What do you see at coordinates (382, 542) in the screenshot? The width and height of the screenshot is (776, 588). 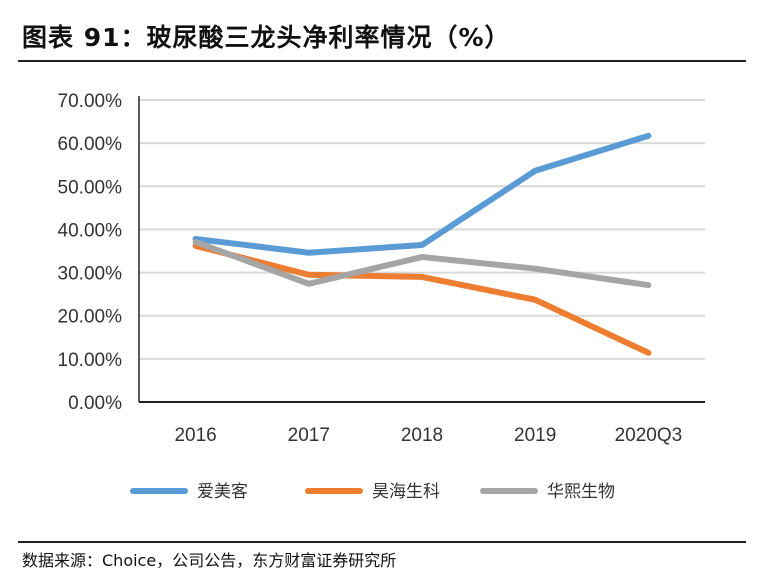 I see `bottom-rule` at bounding box center [382, 542].